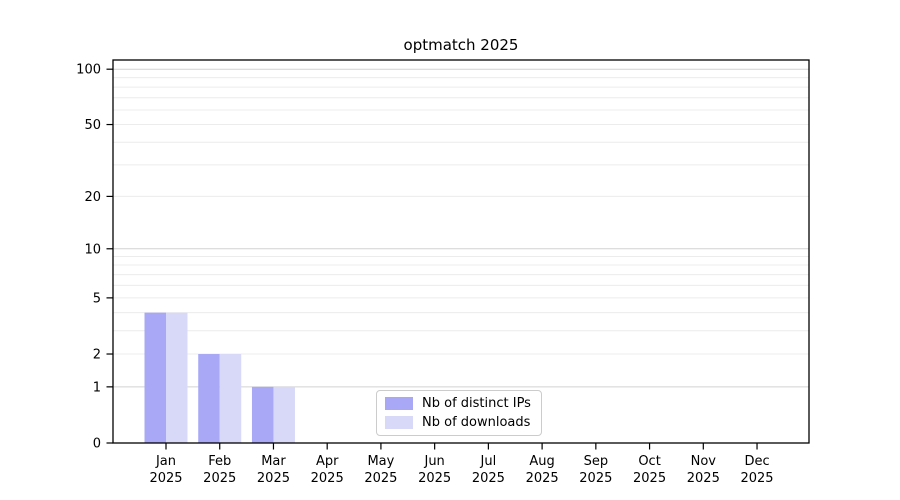  I want to click on legend-item-distinct-ips: Nb of distinct IPs, so click(458, 403).